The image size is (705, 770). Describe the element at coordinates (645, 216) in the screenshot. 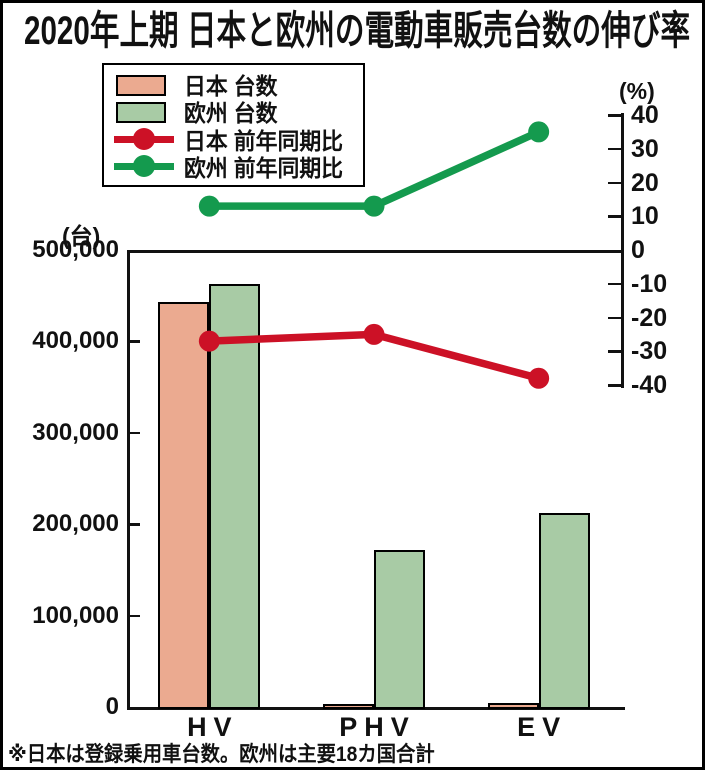

I see `right-axis-tick-label: 10` at that location.